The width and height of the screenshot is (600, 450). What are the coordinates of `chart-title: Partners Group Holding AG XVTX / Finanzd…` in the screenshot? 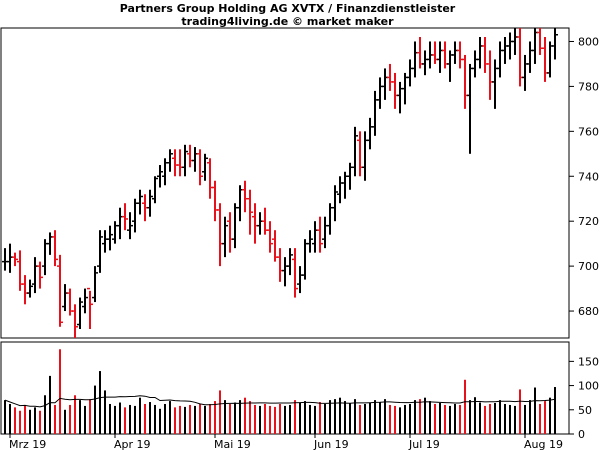 It's located at (287, 8).